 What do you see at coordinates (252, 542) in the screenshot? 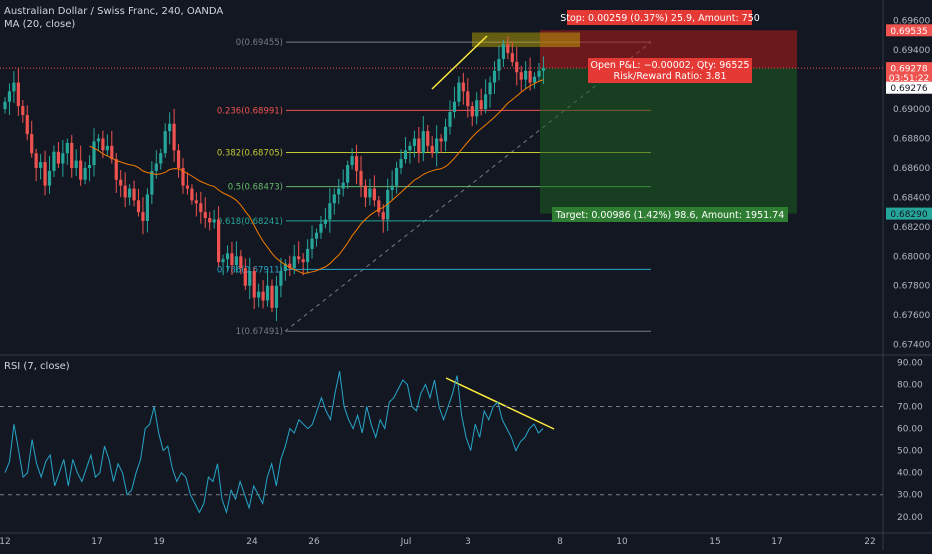
I see `time-tick-label: 24` at bounding box center [252, 542].